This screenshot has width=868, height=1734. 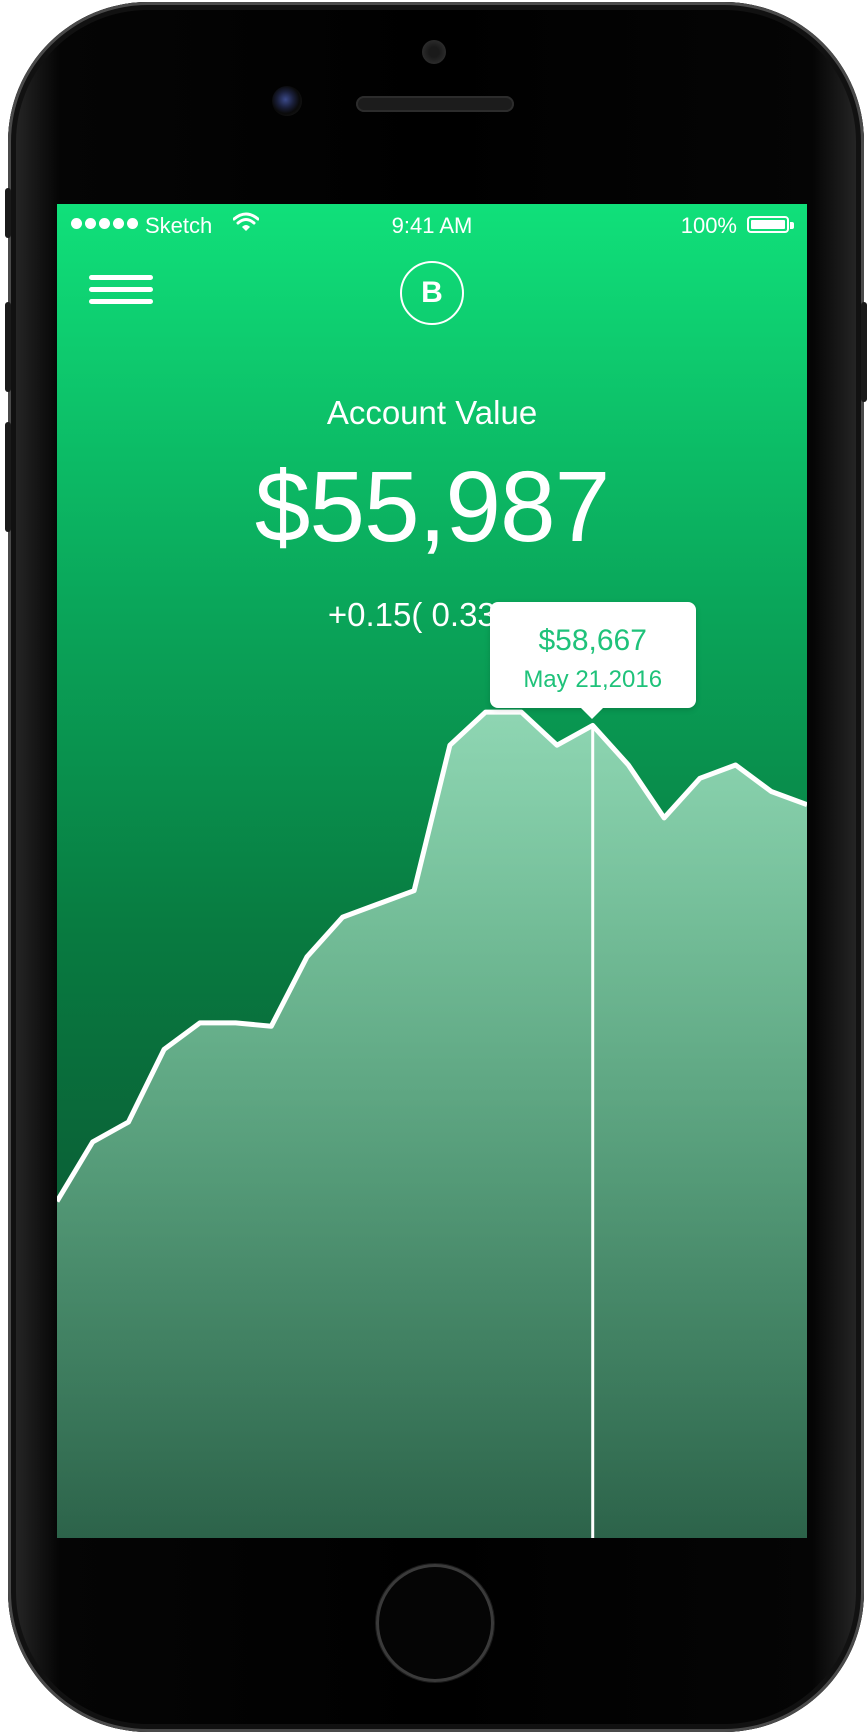 I want to click on tooltip-arrow, so click(x=591, y=713).